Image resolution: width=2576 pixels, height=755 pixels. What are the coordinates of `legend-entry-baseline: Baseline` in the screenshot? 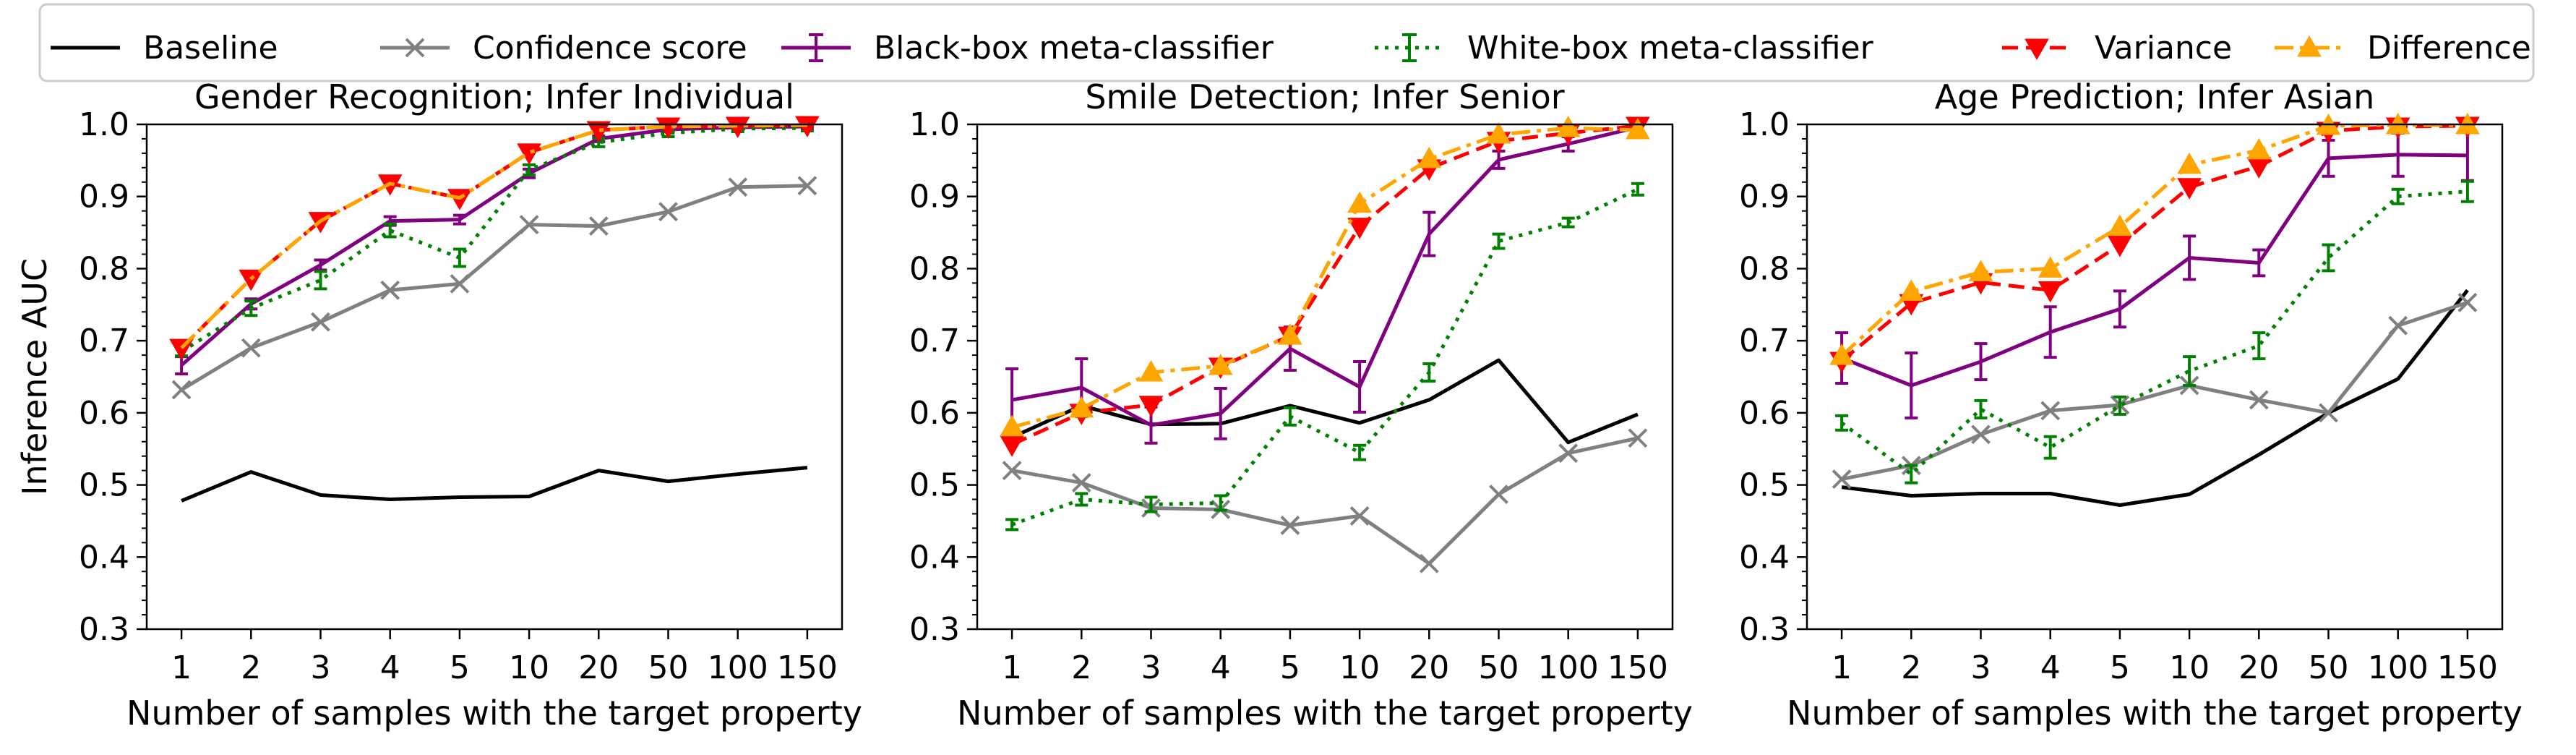 It's located at (165, 48).